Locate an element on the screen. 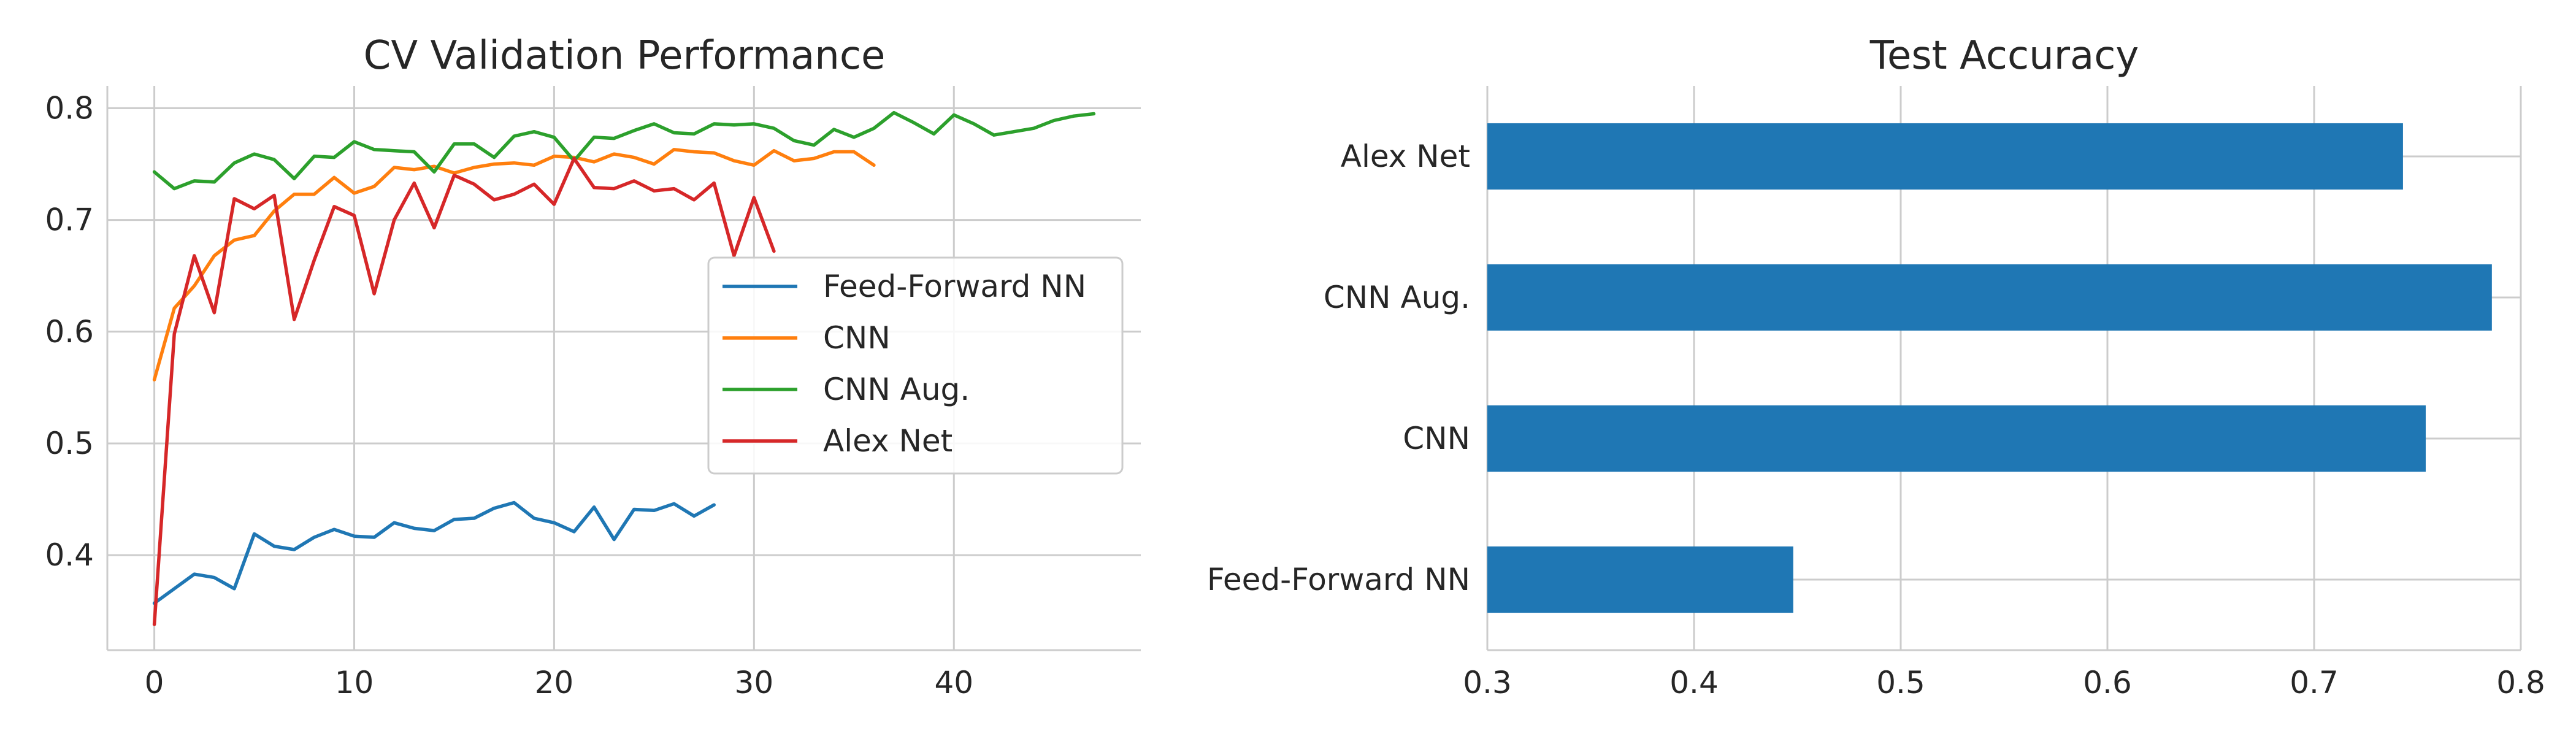  bar-cnn is located at coordinates (1956, 438).